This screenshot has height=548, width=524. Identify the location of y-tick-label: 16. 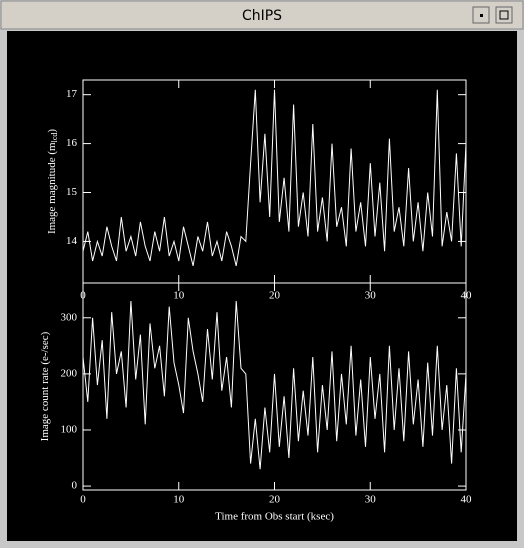
(72, 143).